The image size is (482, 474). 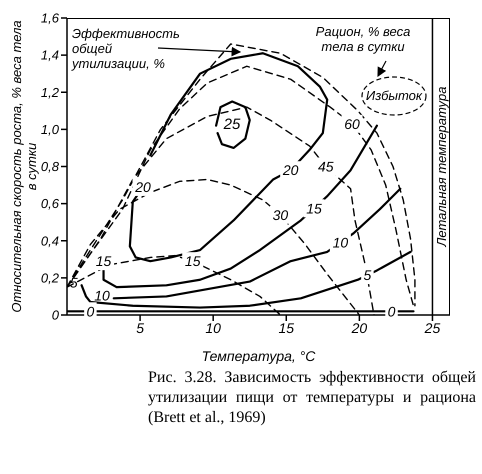 What do you see at coordinates (326, 166) in the screenshot?
I see `annotation: 45` at bounding box center [326, 166].